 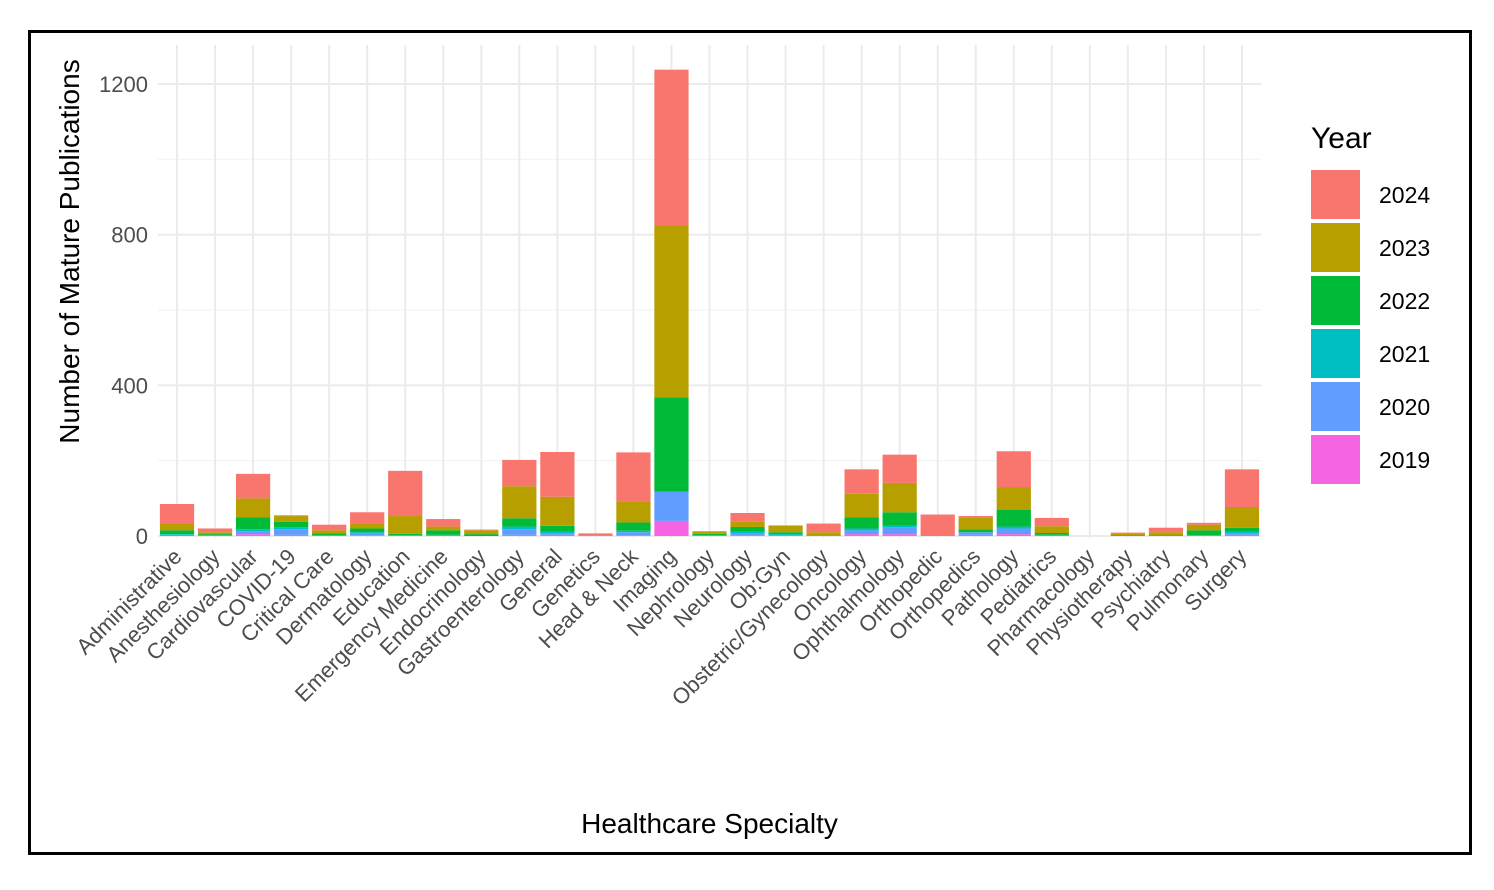 I want to click on legend: Year 2024 2023 2022 2021 2020 2019, so click(x=1370, y=303).